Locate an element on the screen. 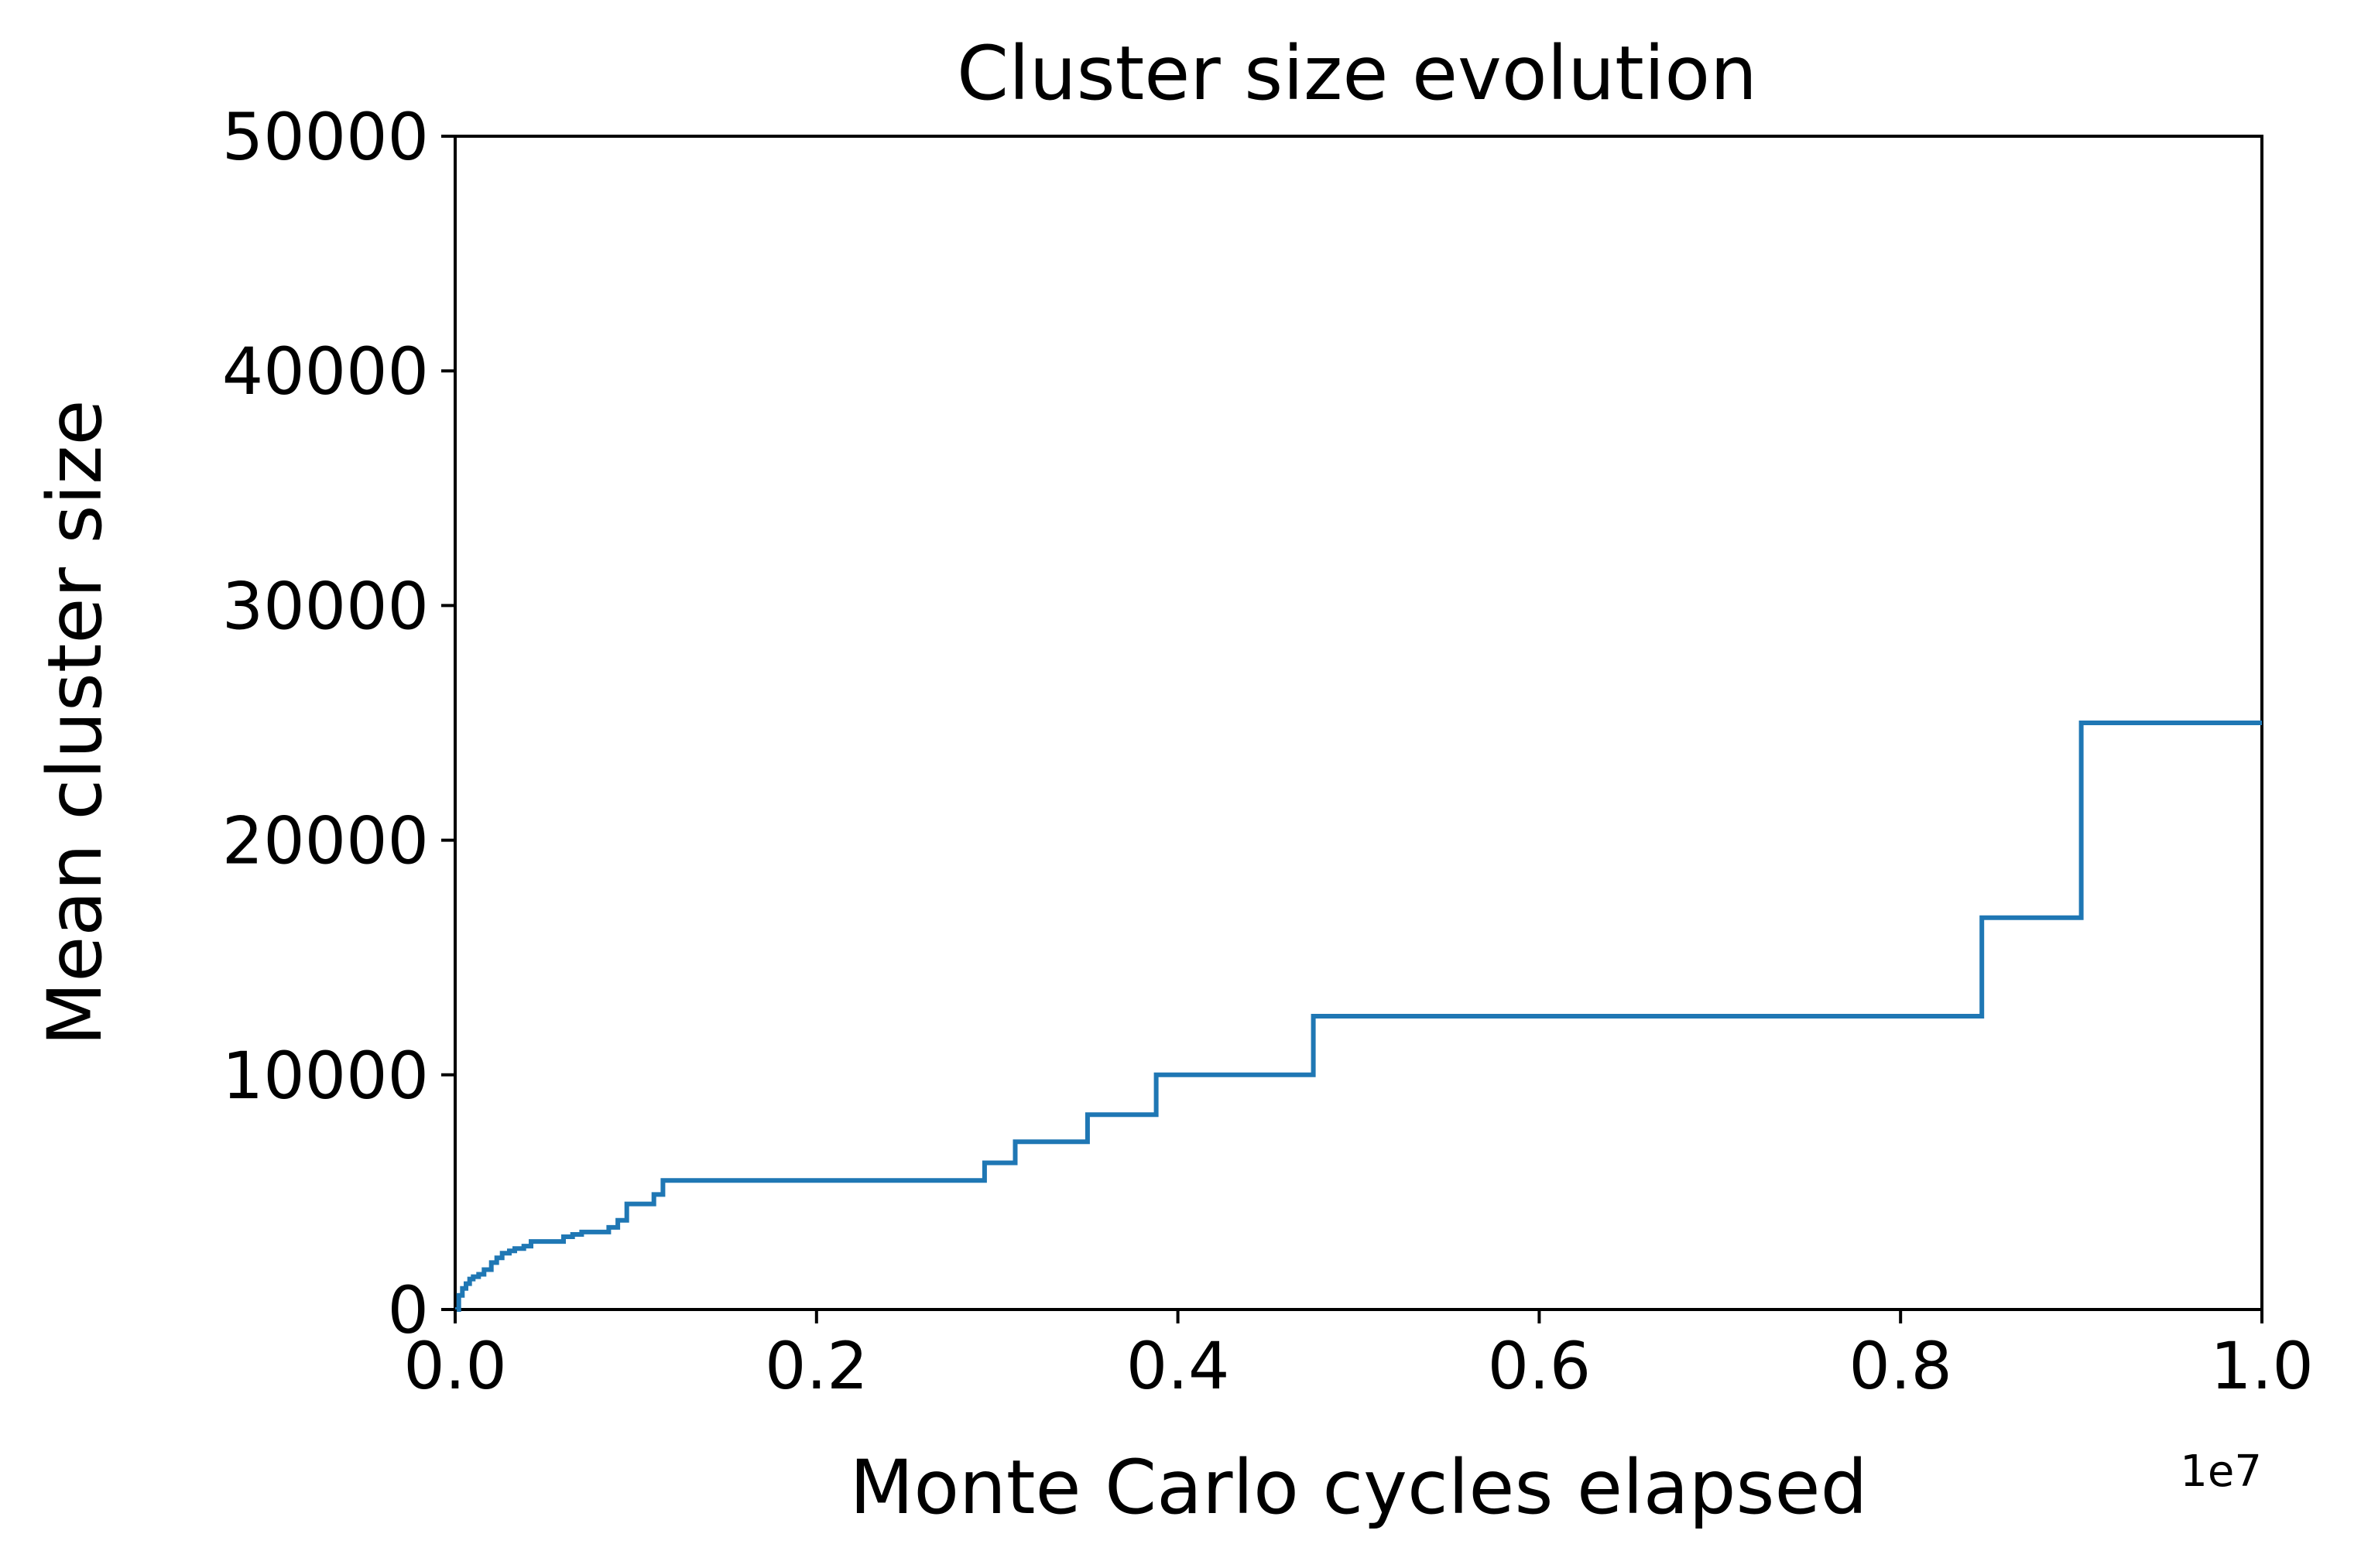 This screenshot has width=2361, height=1568. y-tick-label: 10000 is located at coordinates (325, 1076).